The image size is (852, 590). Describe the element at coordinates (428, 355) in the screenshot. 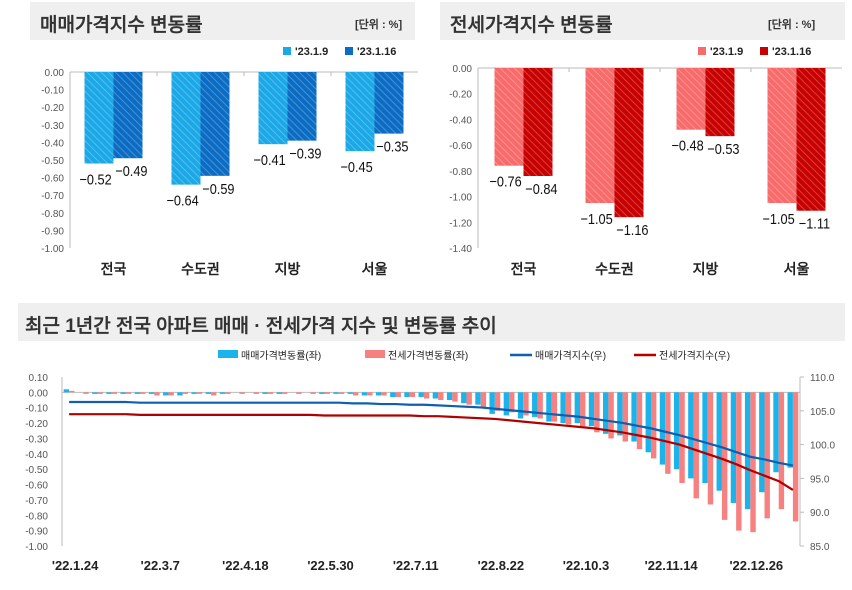

I see `legend-label: 전세가격변동률(좌)` at that location.